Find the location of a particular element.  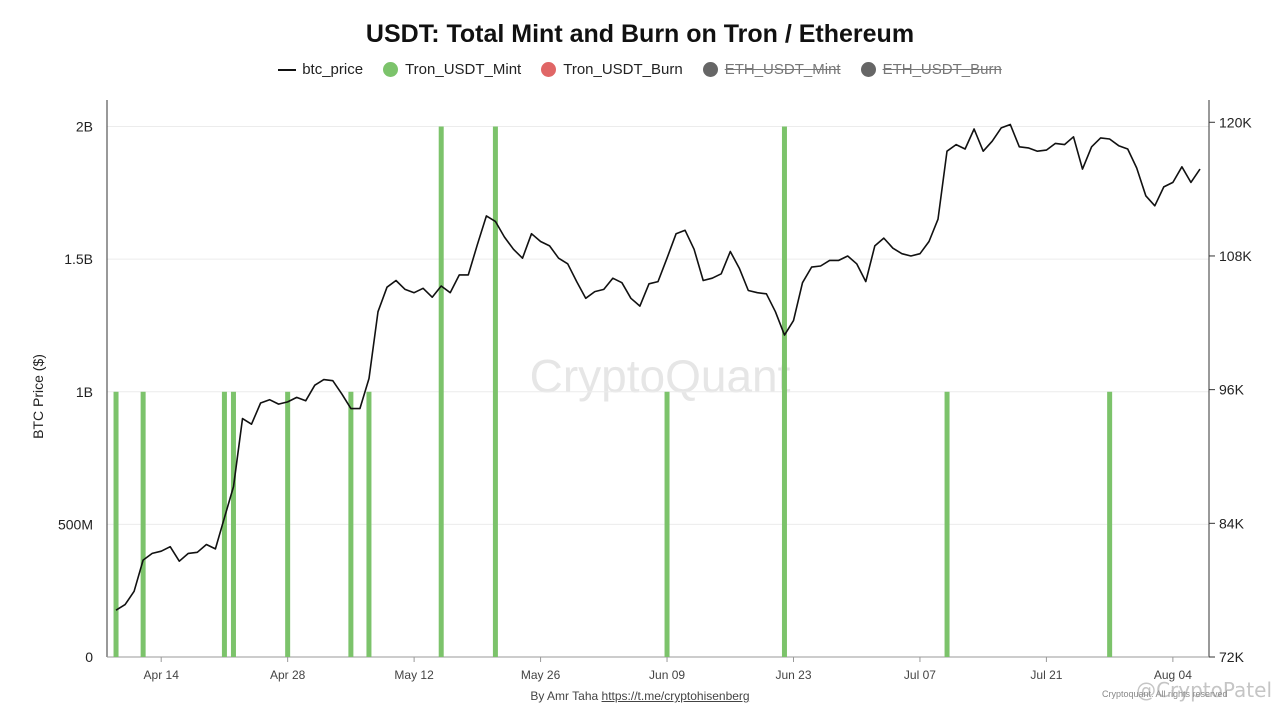

credit-line: By Amr Taha https://t.me/cryptohisenberg is located at coordinates (640, 696).